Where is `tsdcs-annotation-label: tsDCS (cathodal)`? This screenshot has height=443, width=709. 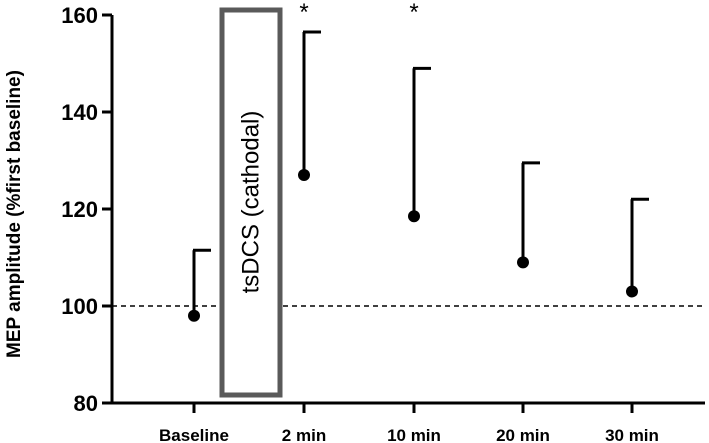 tsdcs-annotation-label: tsDCS (cathodal) is located at coordinates (250, 202).